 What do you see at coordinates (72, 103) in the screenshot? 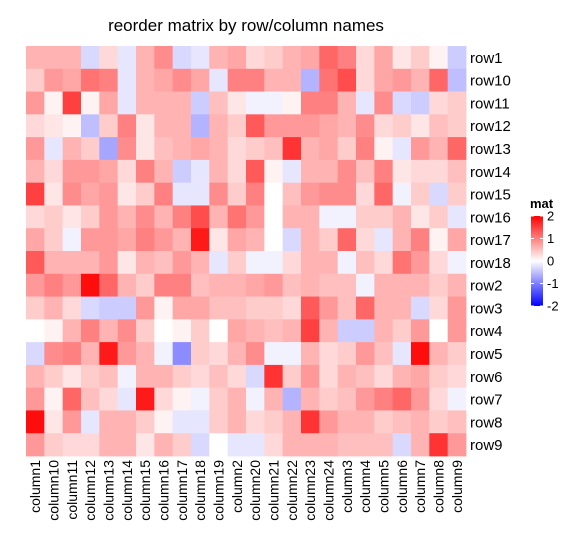
I see `heatmap-cell-row11-column11` at bounding box center [72, 103].